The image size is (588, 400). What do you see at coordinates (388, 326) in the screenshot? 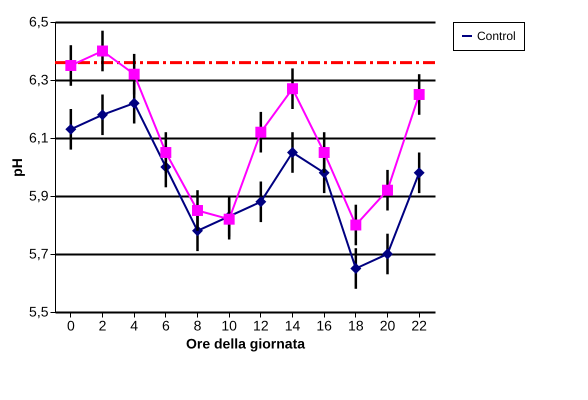
I see `x-tick-label: 20` at bounding box center [388, 326].